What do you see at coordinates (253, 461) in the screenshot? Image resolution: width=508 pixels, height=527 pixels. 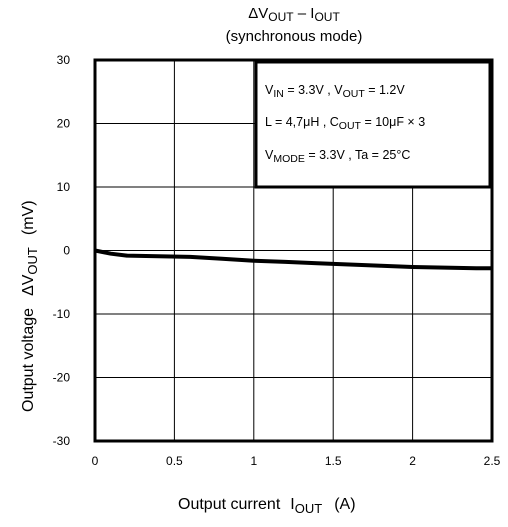 I see `x-tick-label: 1` at bounding box center [253, 461].